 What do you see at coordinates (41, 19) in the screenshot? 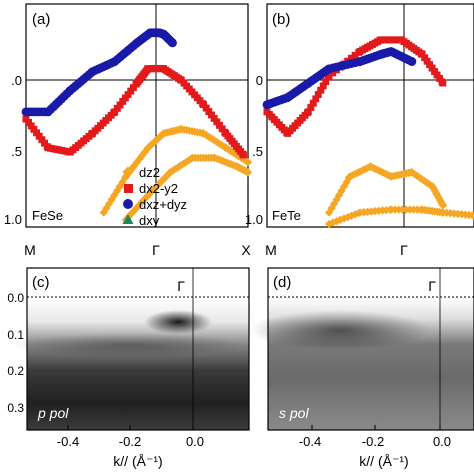
I see `panel-a-label: (a)` at bounding box center [41, 19].